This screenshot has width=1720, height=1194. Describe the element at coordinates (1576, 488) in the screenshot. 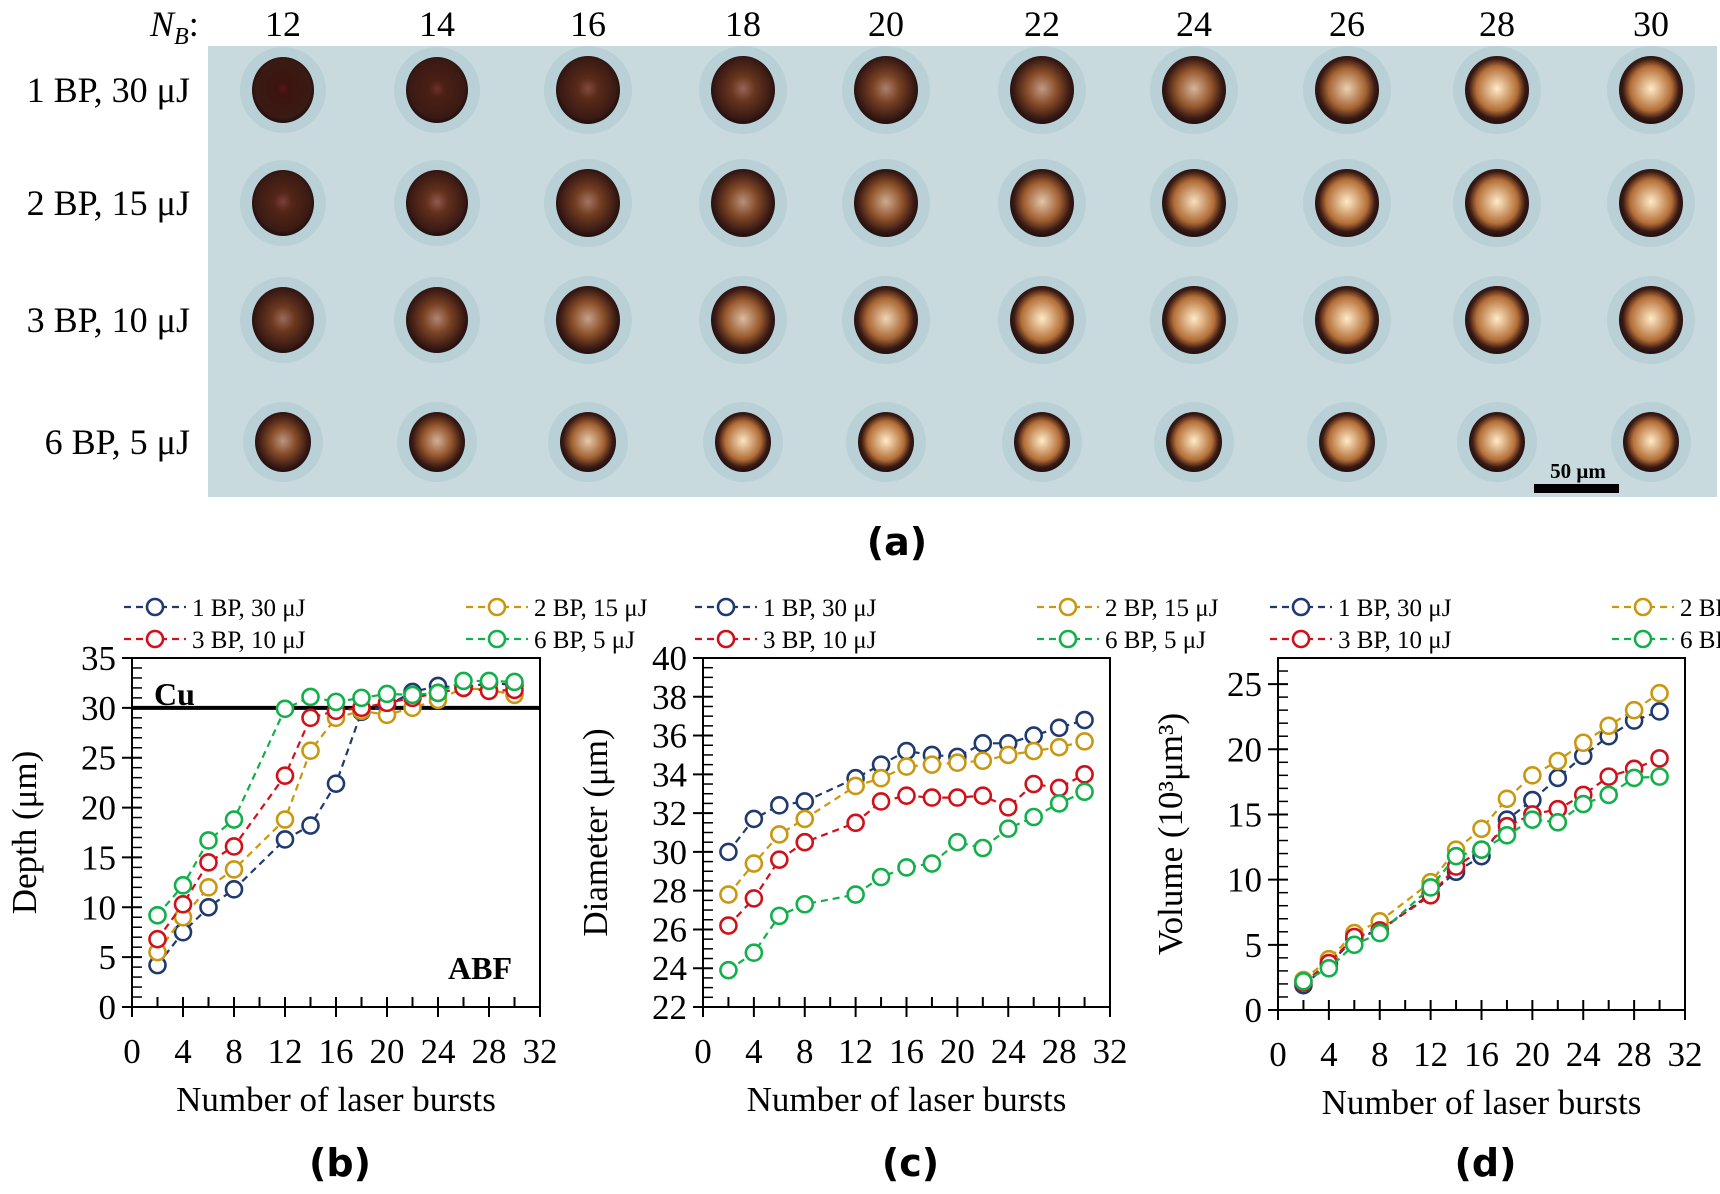

I see `scale-bar` at that location.